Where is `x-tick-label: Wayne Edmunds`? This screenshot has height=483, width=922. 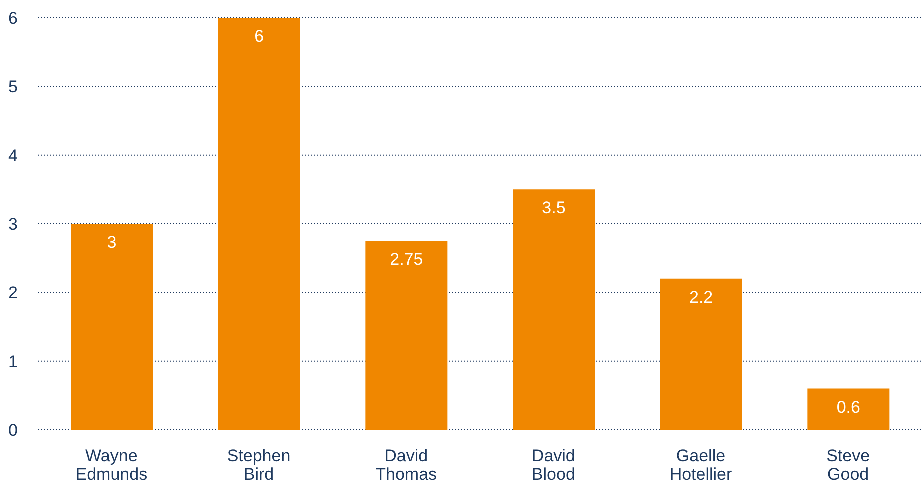 x-tick-label: Wayne Edmunds is located at coordinates (112, 464).